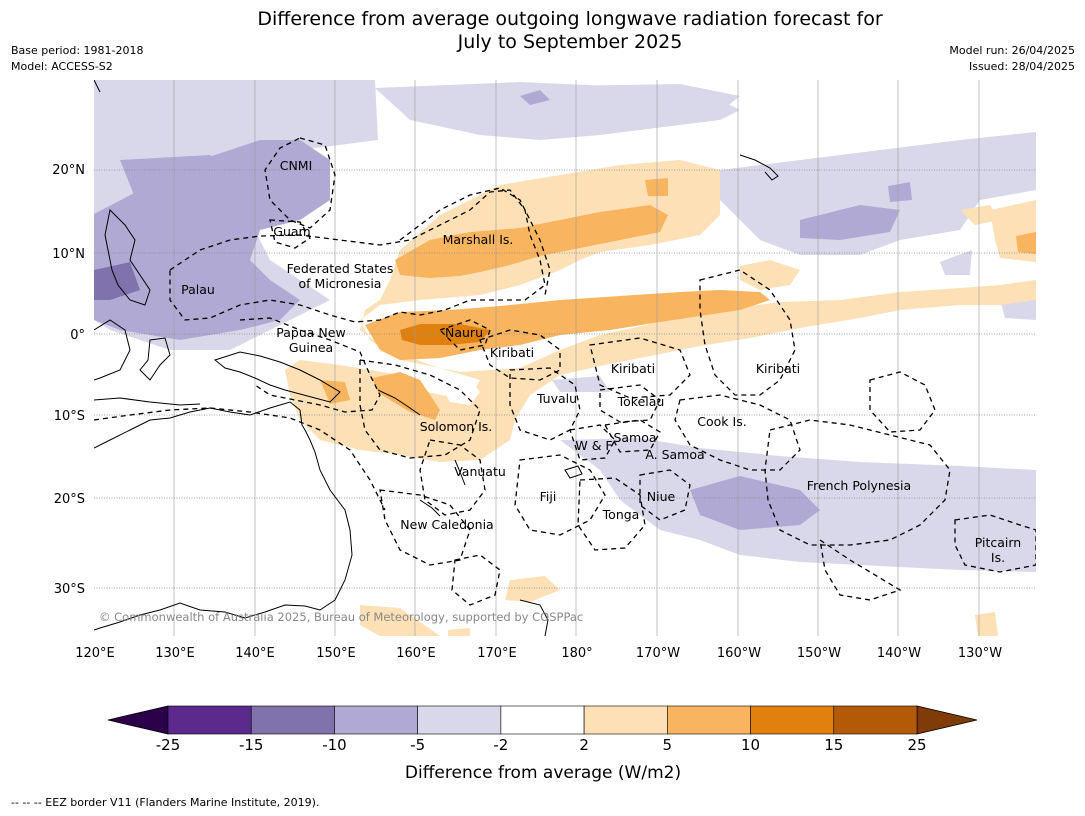 The width and height of the screenshot is (1085, 816). I want to click on colorbar-tick-label: 15, so click(833, 745).